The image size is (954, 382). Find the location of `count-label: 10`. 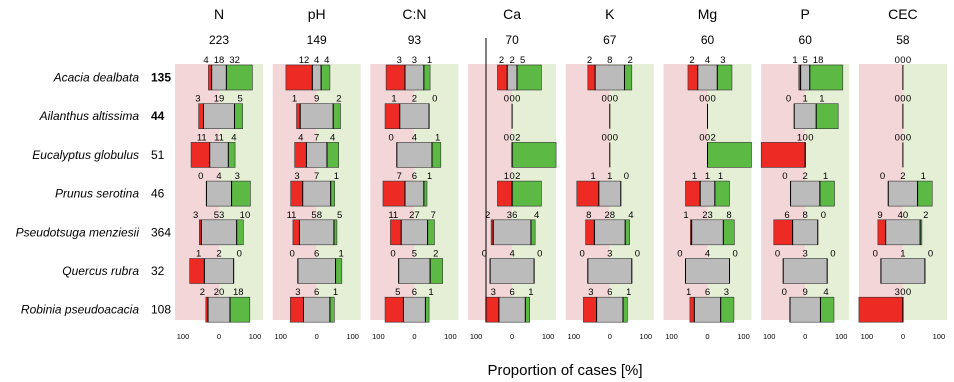

count-label: 10 is located at coordinates (245, 215).